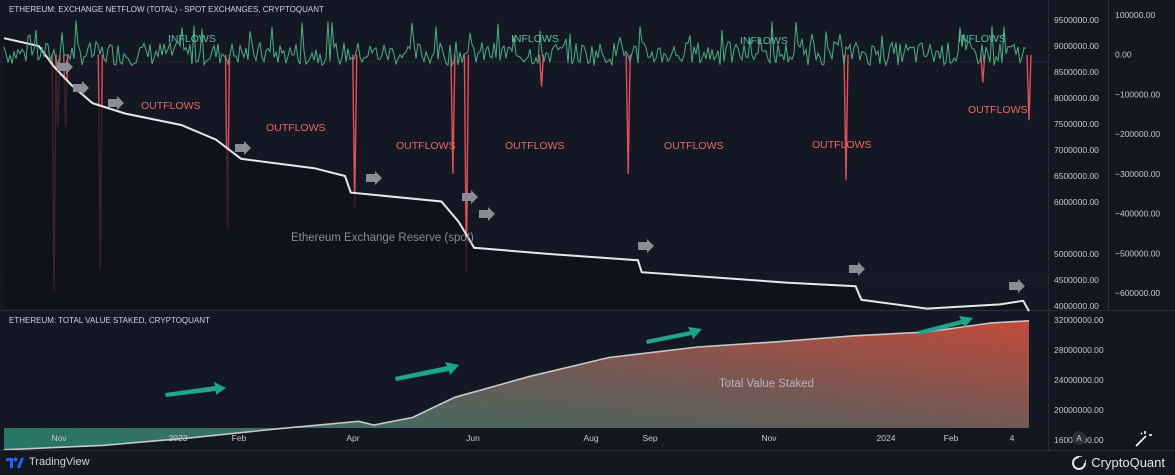 This screenshot has height=475, width=1175. What do you see at coordinates (1076, 46) in the screenshot?
I see `reserve-axis-tick: 9000000.00` at bounding box center [1076, 46].